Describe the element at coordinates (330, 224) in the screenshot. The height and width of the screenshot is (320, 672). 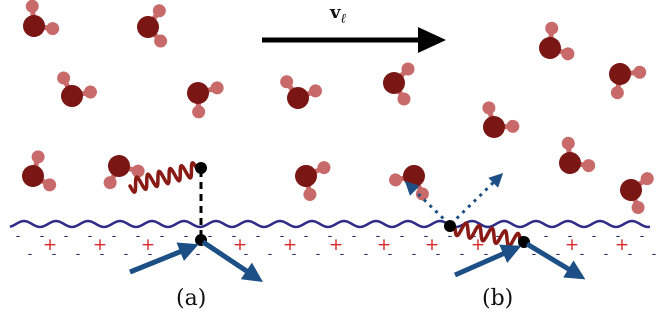
I see `interface-surface-wave` at that location.